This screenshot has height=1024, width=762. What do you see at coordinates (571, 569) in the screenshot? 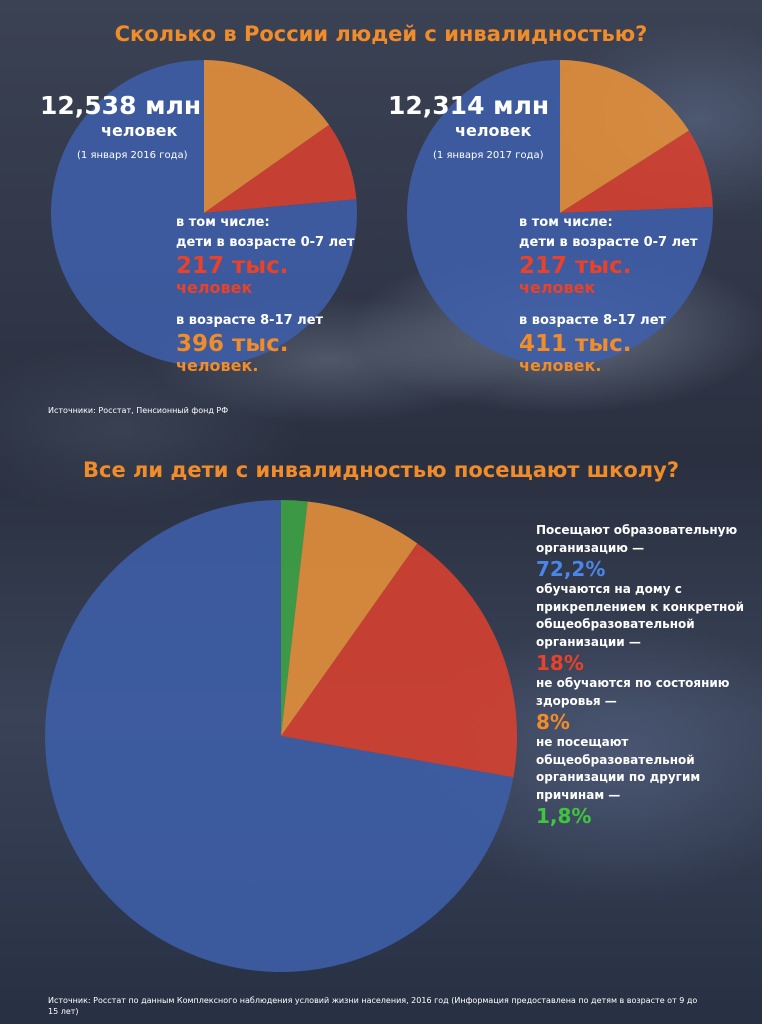
I see `legend-pct-attend: 72,2%` at bounding box center [571, 569].